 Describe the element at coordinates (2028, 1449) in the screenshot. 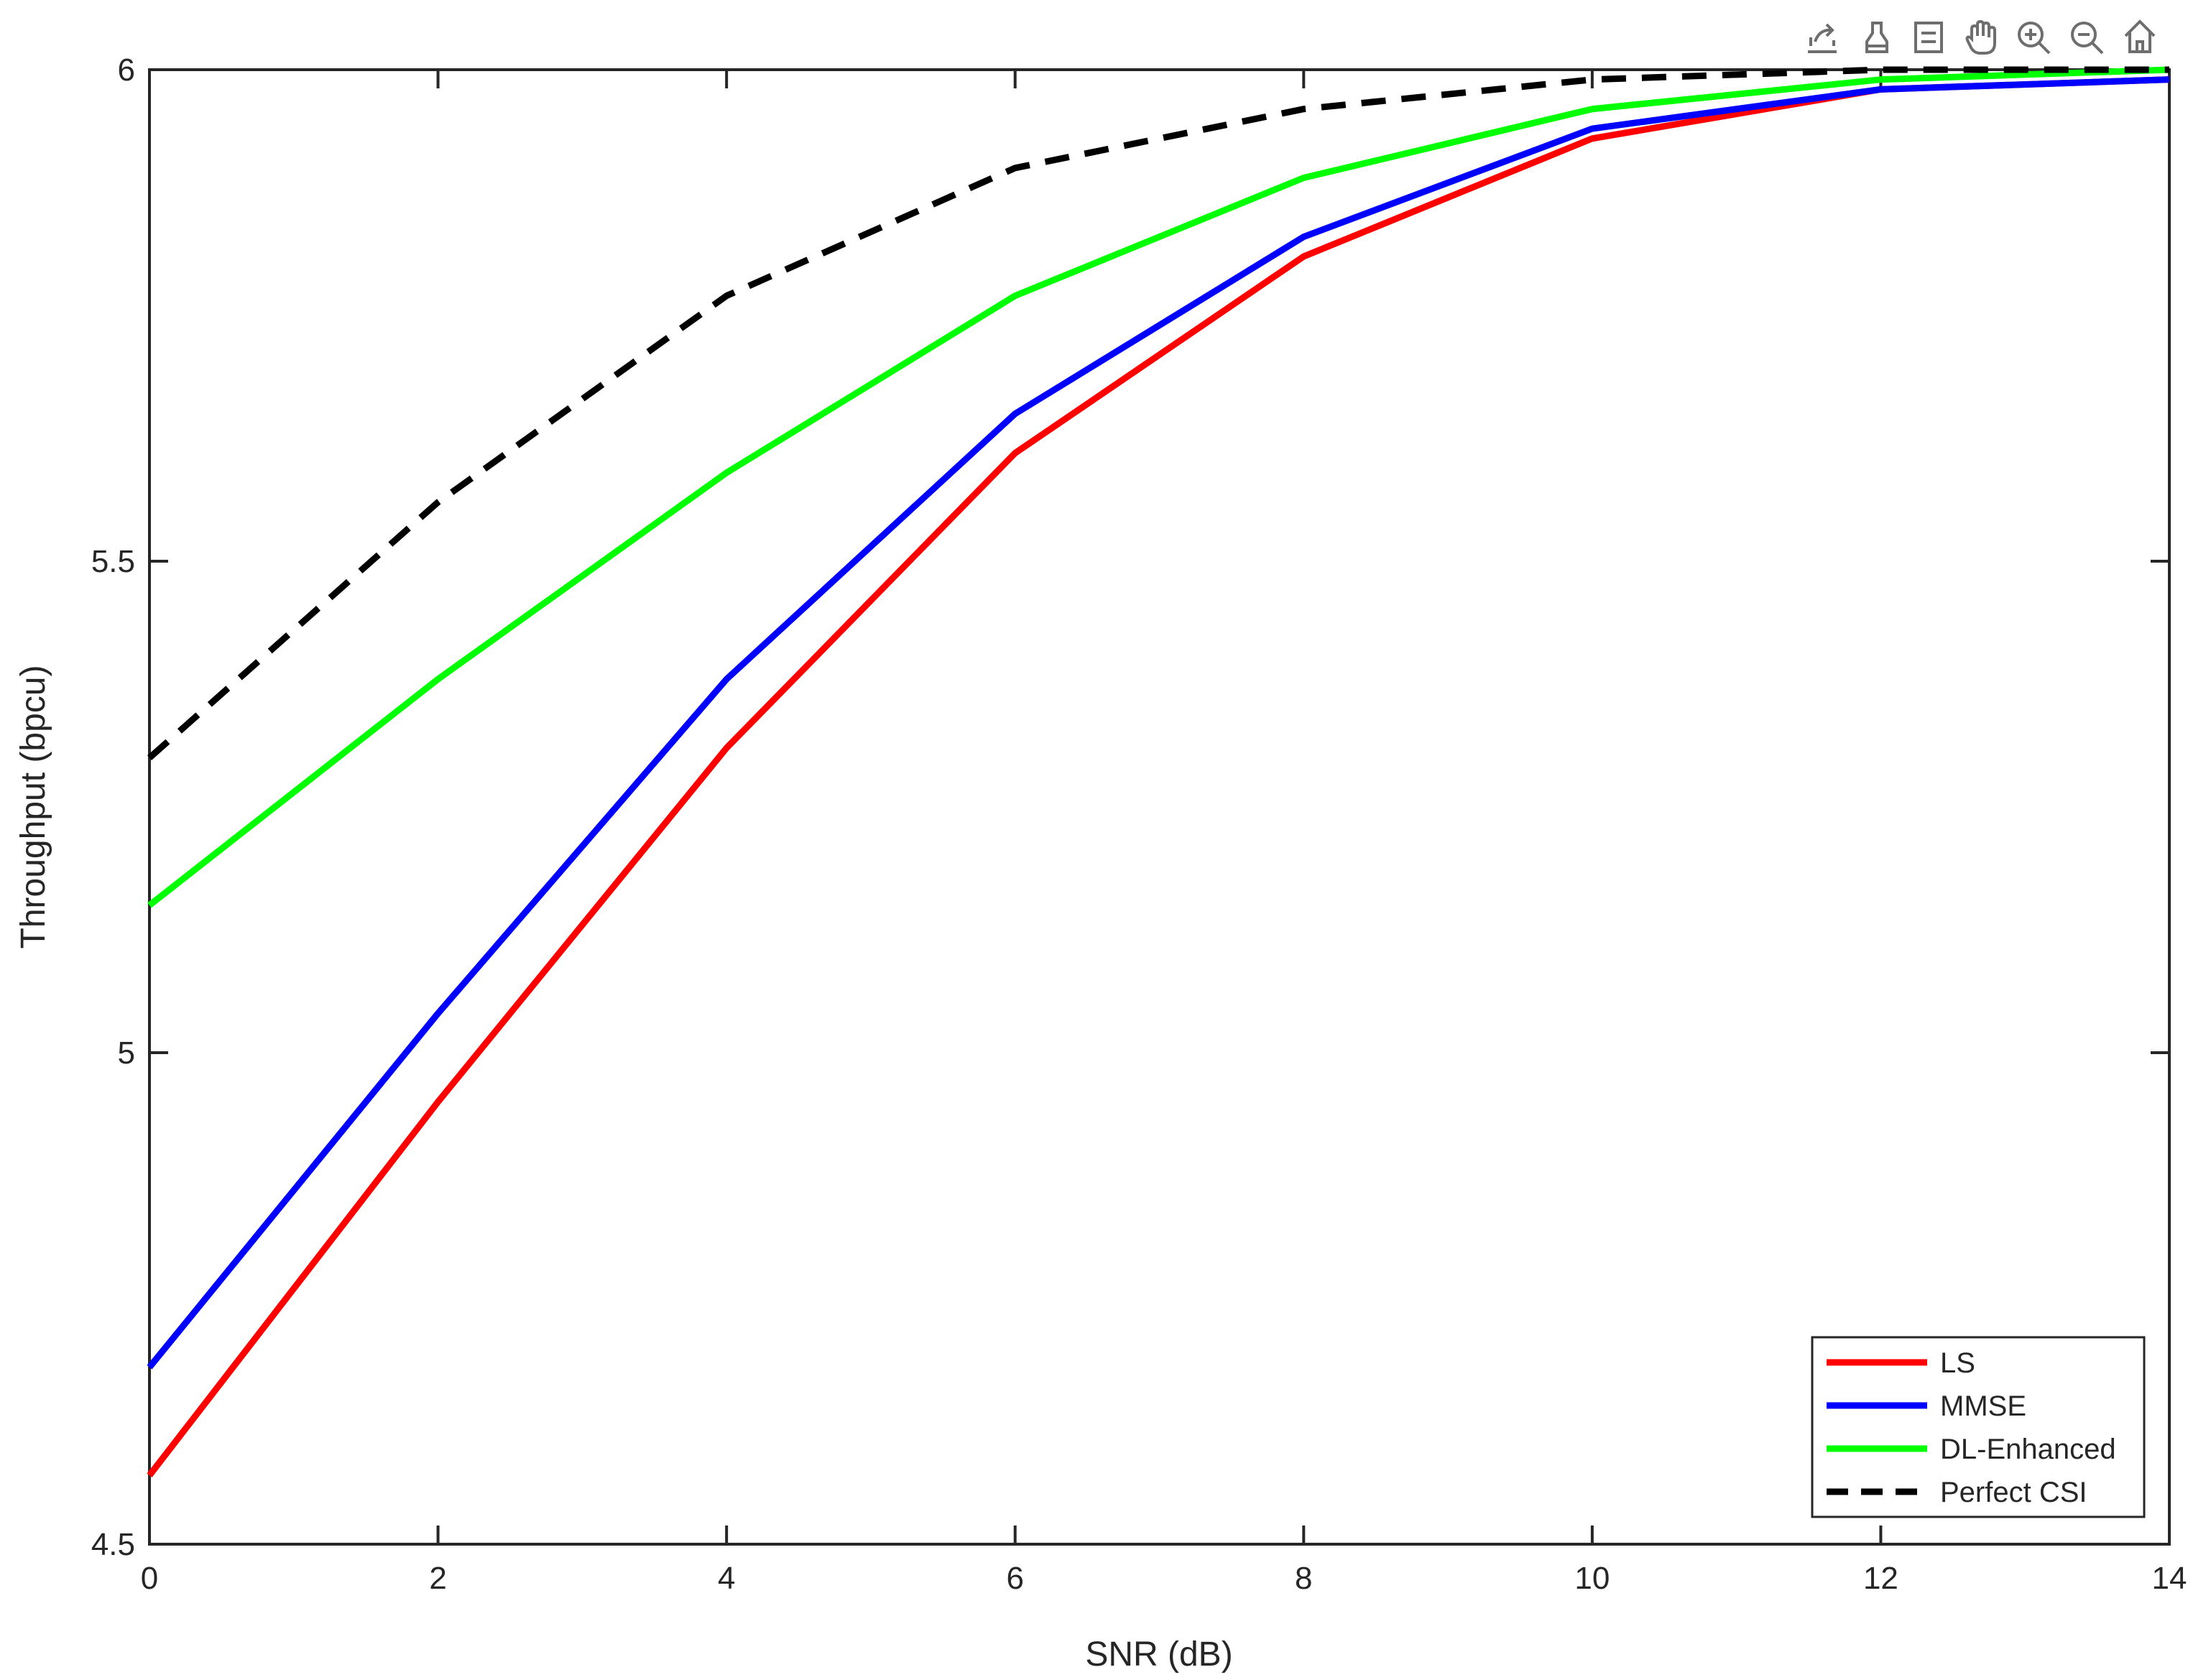

I see `legend-label: DL-Enhanced` at that location.